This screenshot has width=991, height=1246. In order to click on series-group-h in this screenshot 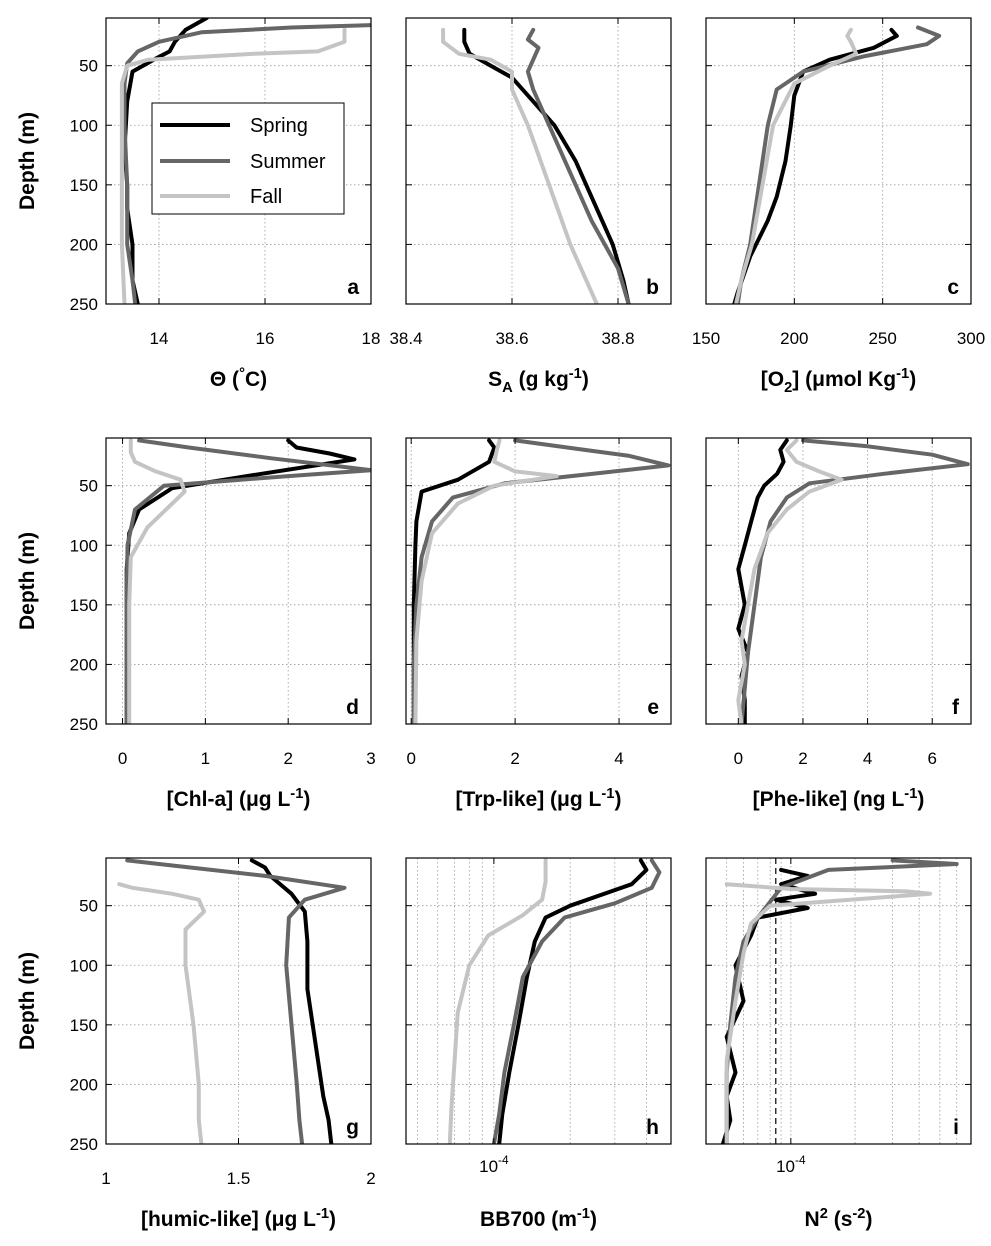, I will do `click(554, 1001)`.